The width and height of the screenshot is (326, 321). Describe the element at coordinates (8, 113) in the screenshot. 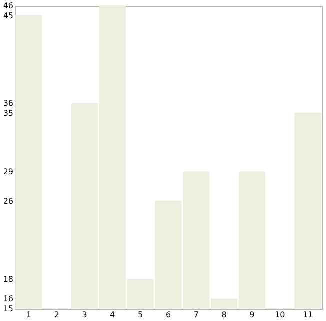

I see `y-tick-label: 35` at that location.